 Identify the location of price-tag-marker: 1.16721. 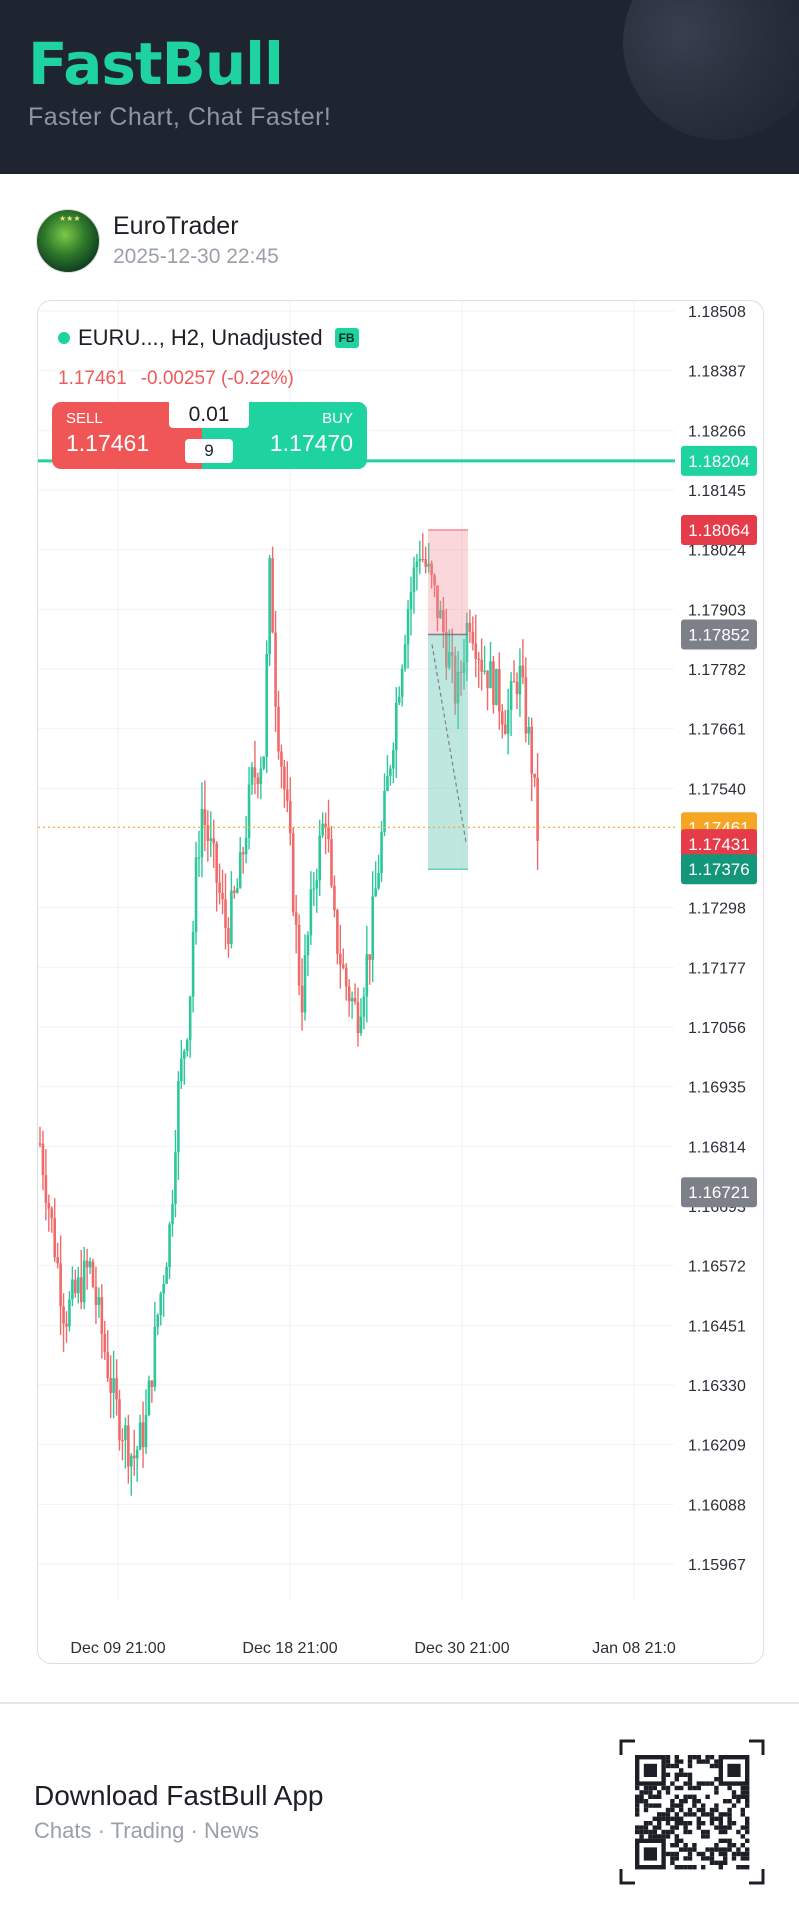
(719, 1192).